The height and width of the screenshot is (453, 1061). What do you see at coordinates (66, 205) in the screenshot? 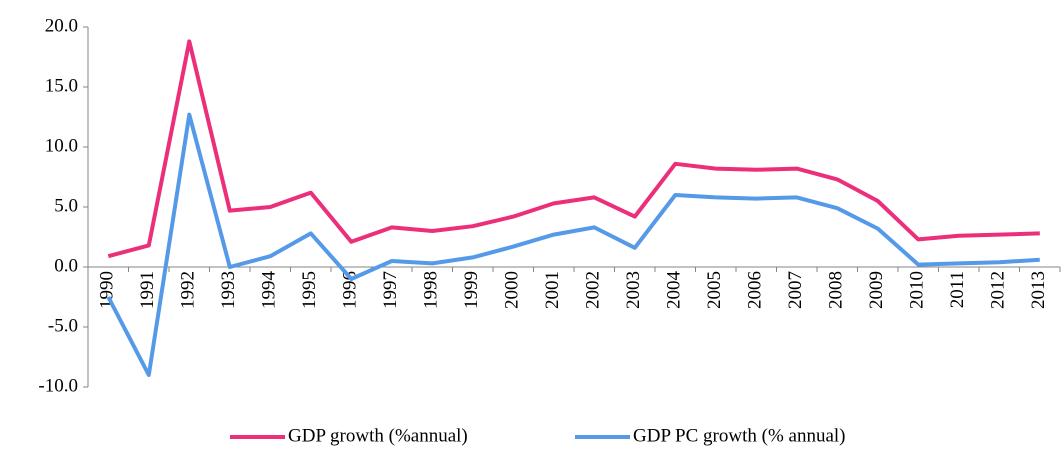
I see `y-tick-label: 5.0` at bounding box center [66, 205].